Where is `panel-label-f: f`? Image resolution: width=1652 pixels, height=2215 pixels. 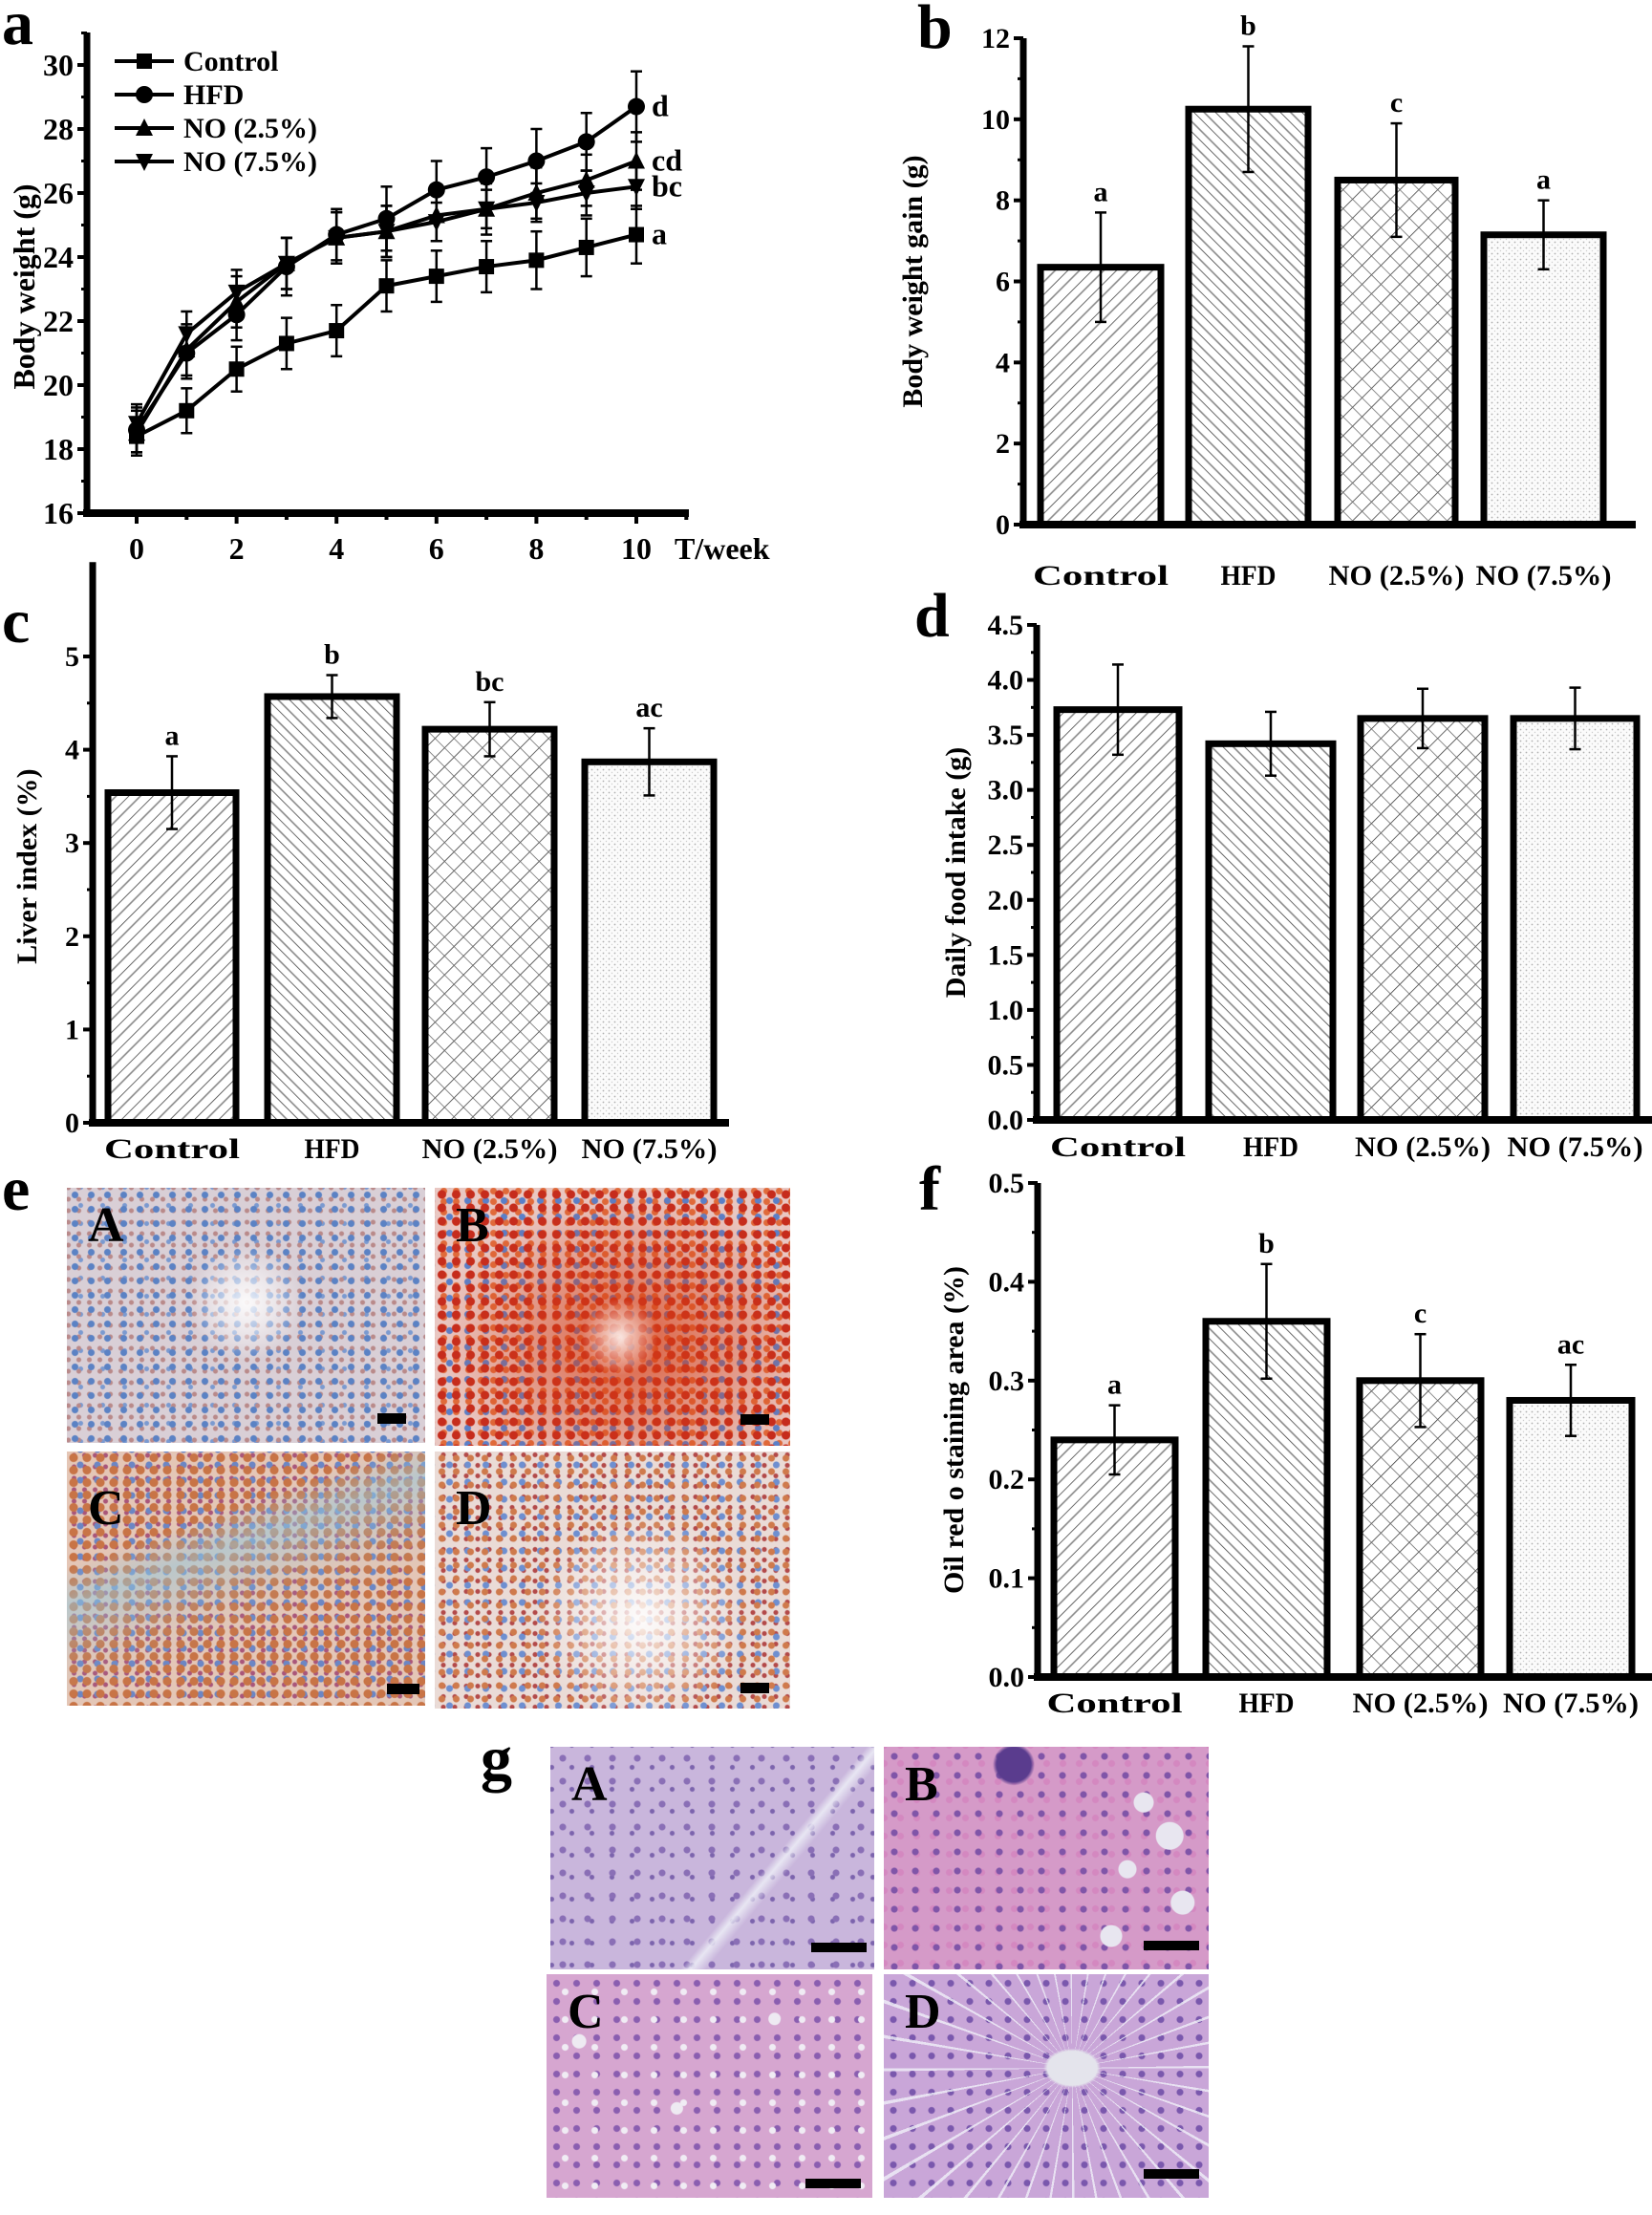 panel-label-f: f is located at coordinates (930, 1189).